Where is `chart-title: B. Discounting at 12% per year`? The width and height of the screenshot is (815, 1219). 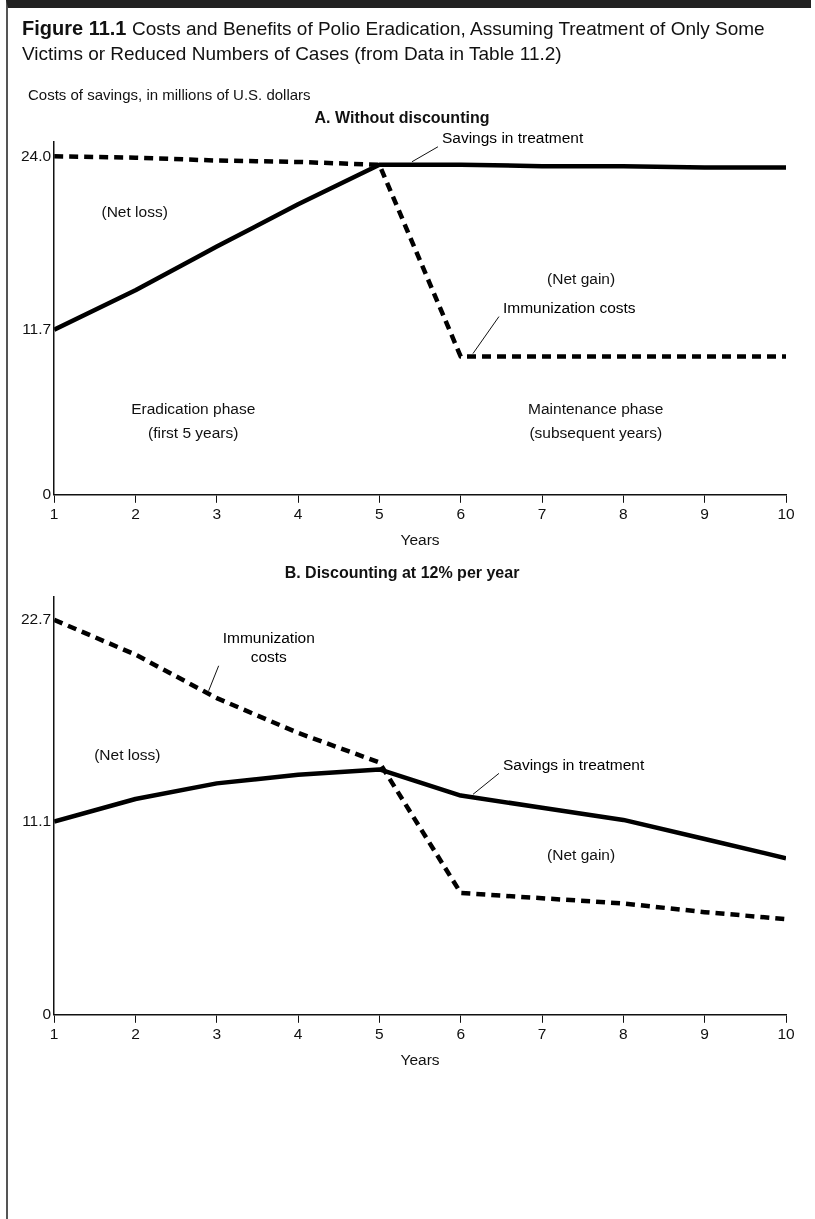 chart-title: B. Discounting at 12% per year is located at coordinates (402, 573).